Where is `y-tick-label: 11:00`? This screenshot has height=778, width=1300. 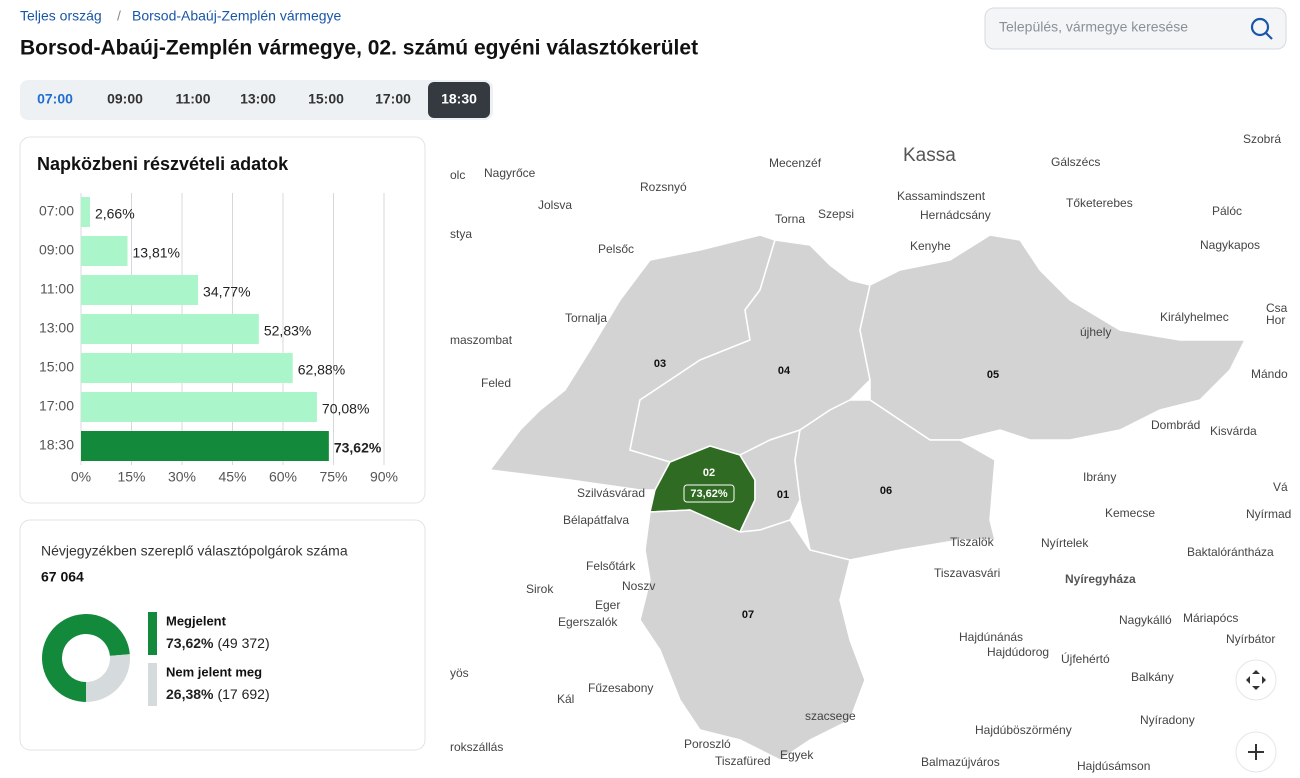
y-tick-label: 11:00 is located at coordinates (57, 289).